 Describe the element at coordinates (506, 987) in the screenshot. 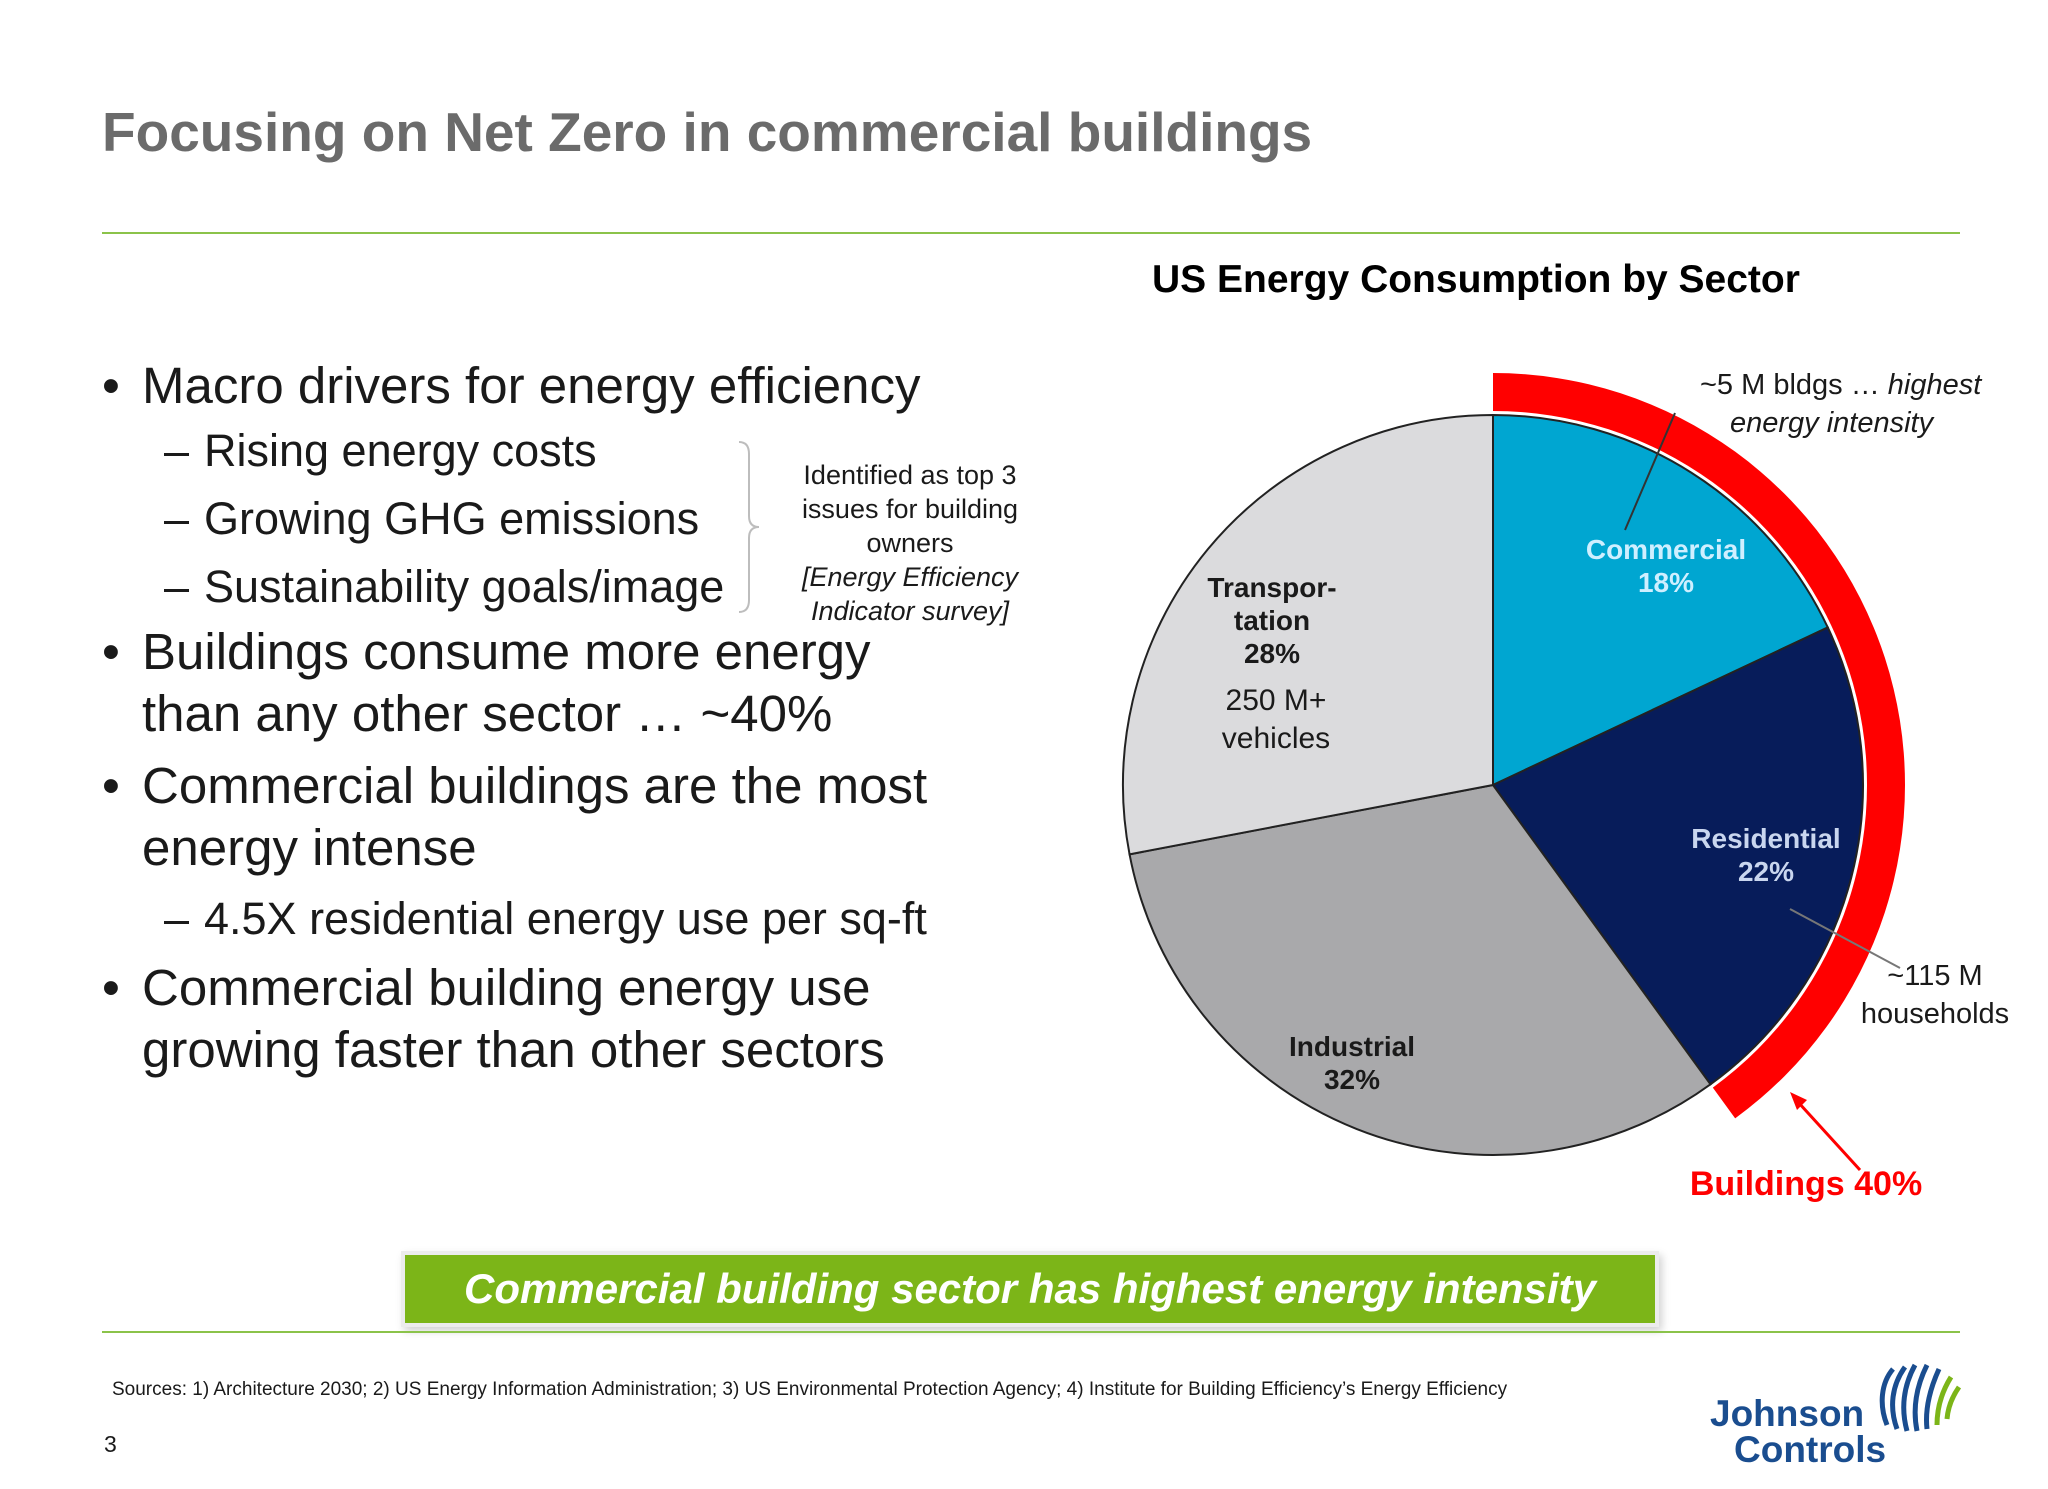

I see `bullet-text: Commercial building energy use` at that location.